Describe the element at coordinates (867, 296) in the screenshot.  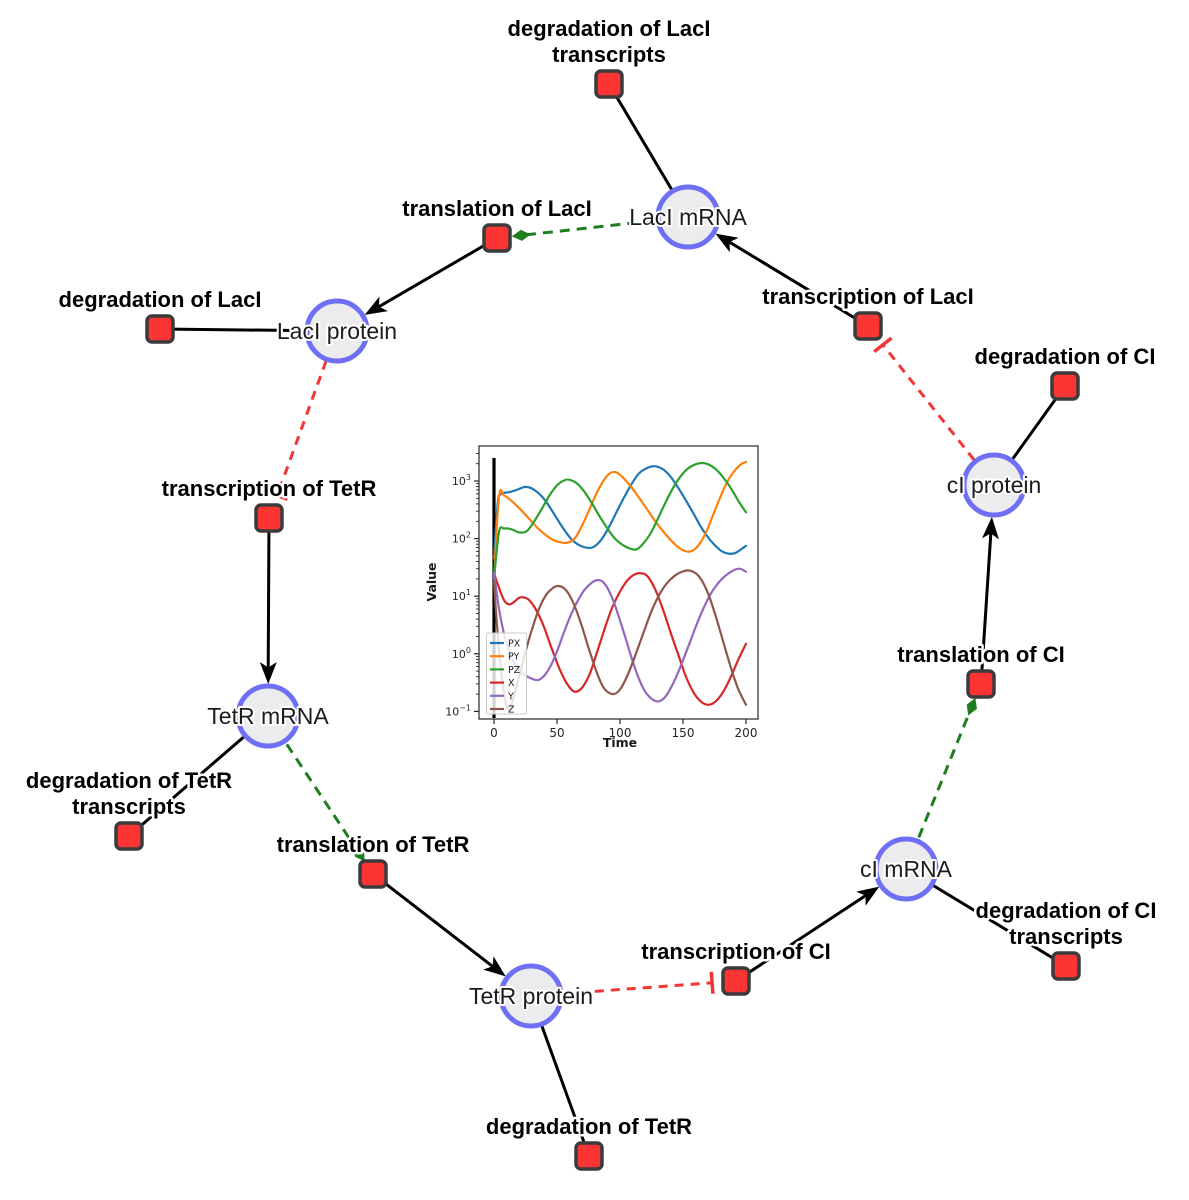
I see `reaction-label-transcription-laci: transcription of LacI` at that location.